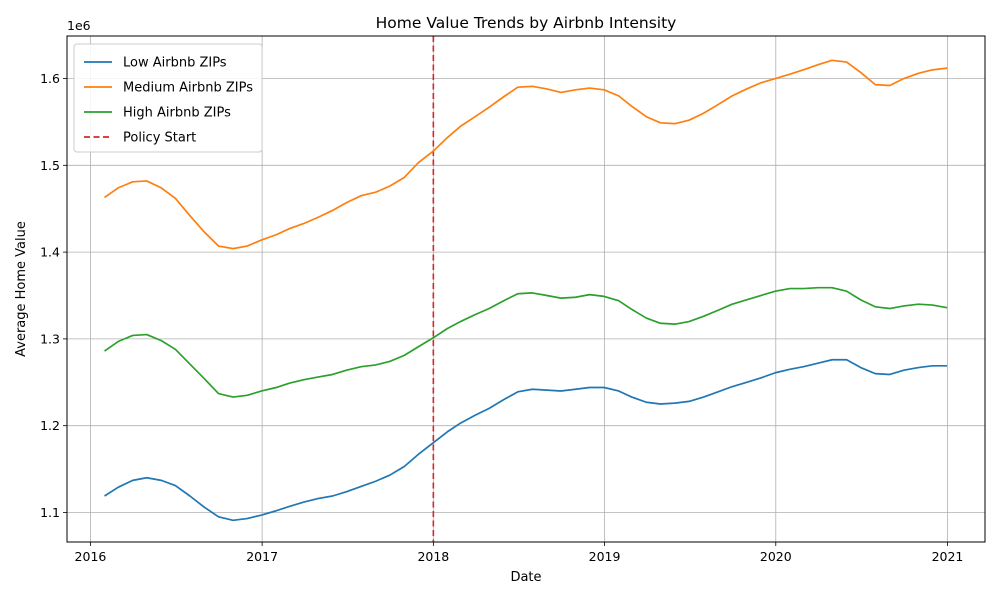  I want to click on legend-box, so click(168, 98).